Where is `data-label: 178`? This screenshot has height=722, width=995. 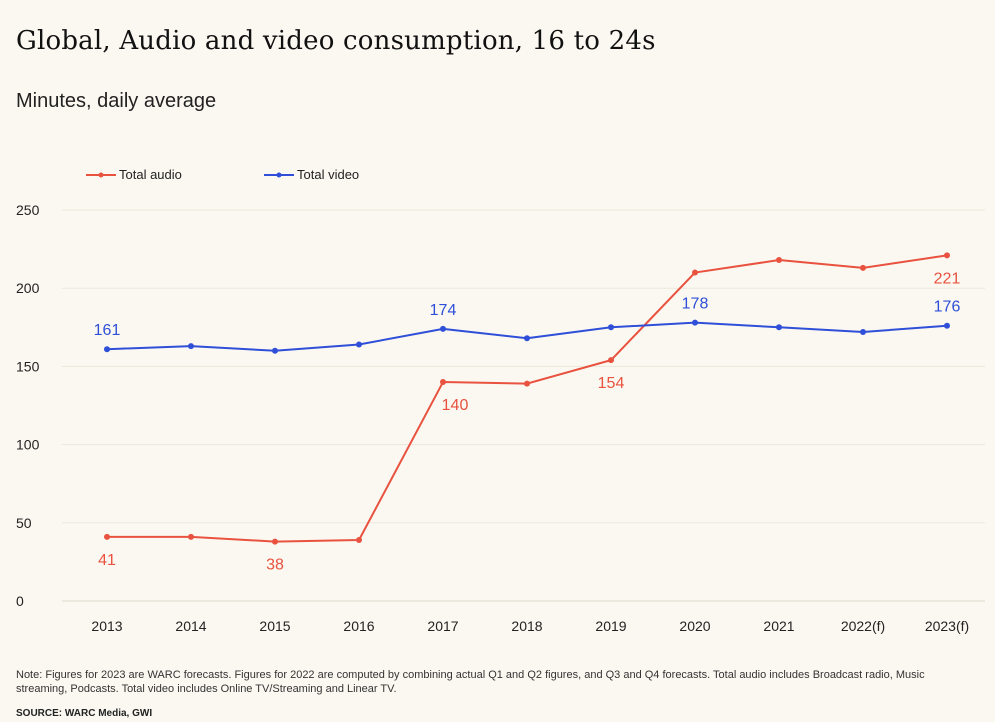 data-label: 178 is located at coordinates (695, 304).